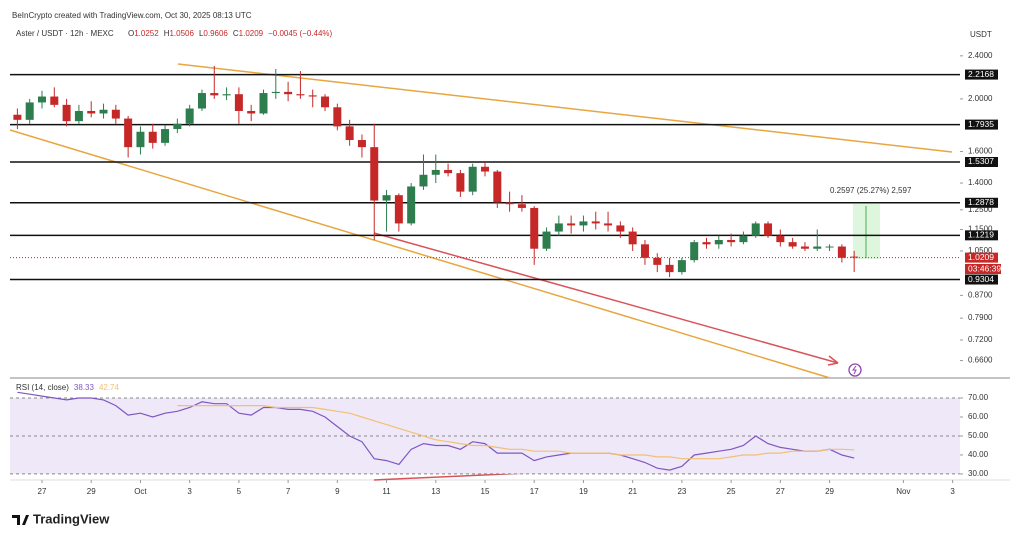  I want to click on ohlc-key: L, so click(201, 33).